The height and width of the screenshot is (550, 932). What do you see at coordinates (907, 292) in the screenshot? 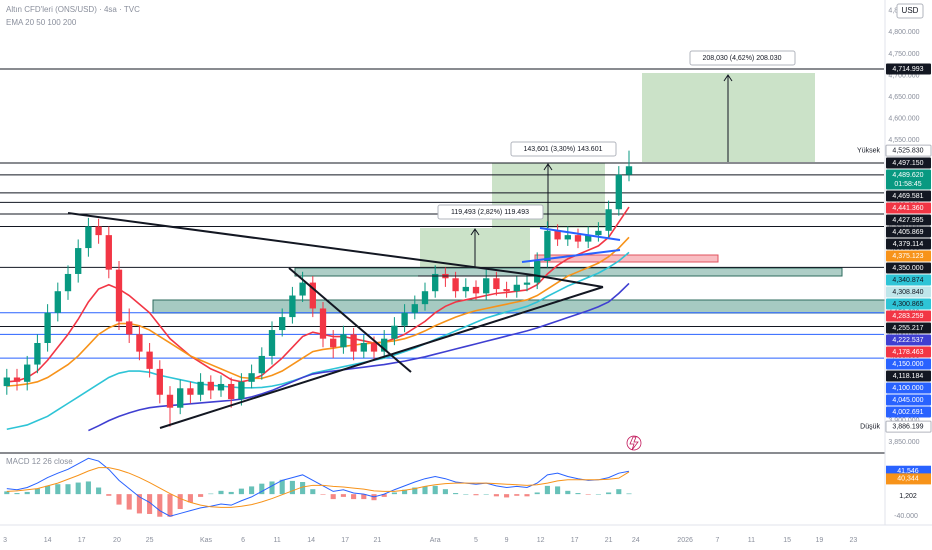
I see `price-tag-label: 4,308.840` at bounding box center [907, 292].